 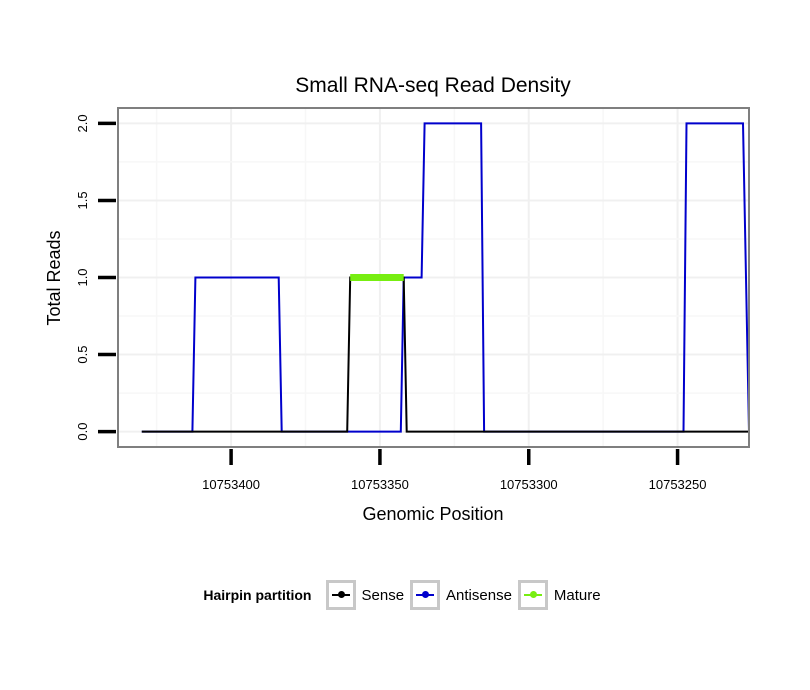 I want to click on y-tick-label: 0.0, so click(x=82, y=432).